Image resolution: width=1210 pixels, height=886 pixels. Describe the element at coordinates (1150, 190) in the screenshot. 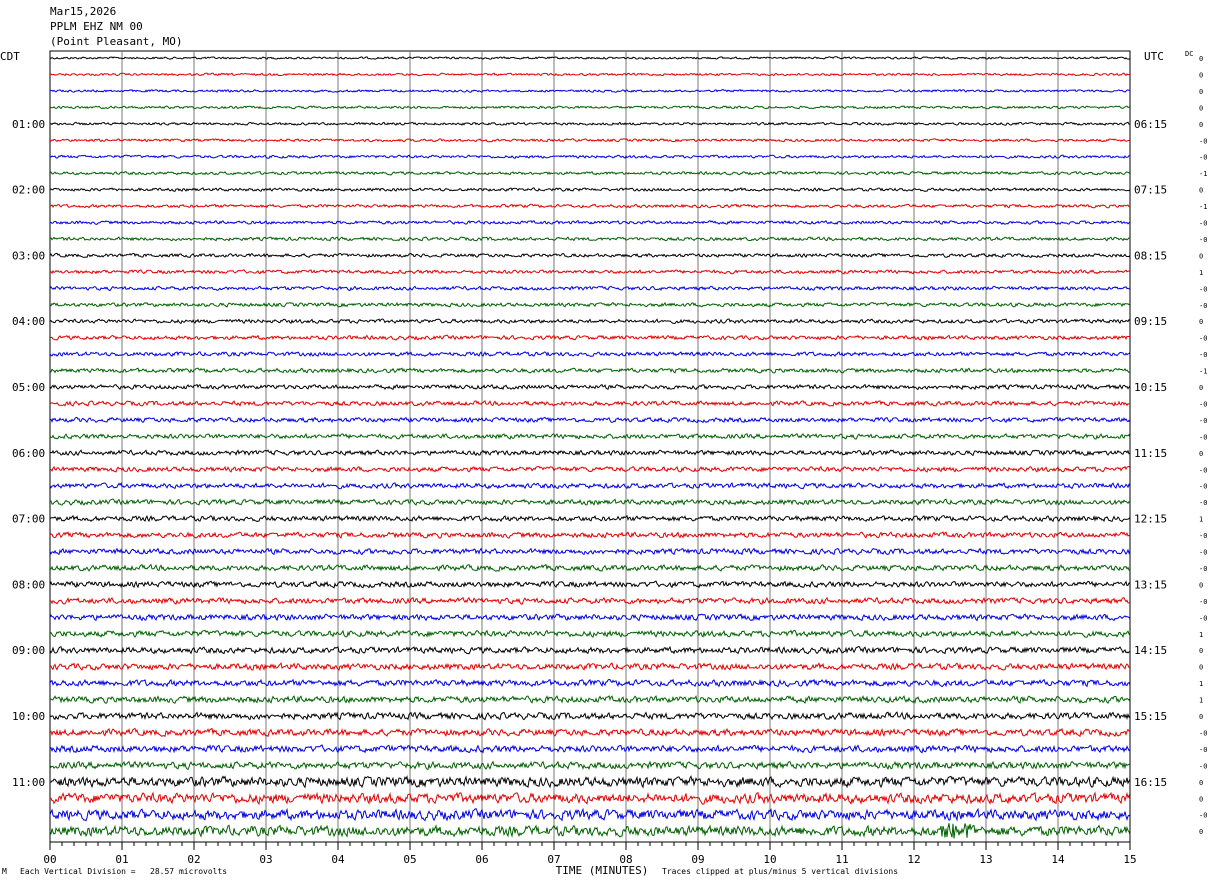

I see `right-hour-label: 07:15` at that location.